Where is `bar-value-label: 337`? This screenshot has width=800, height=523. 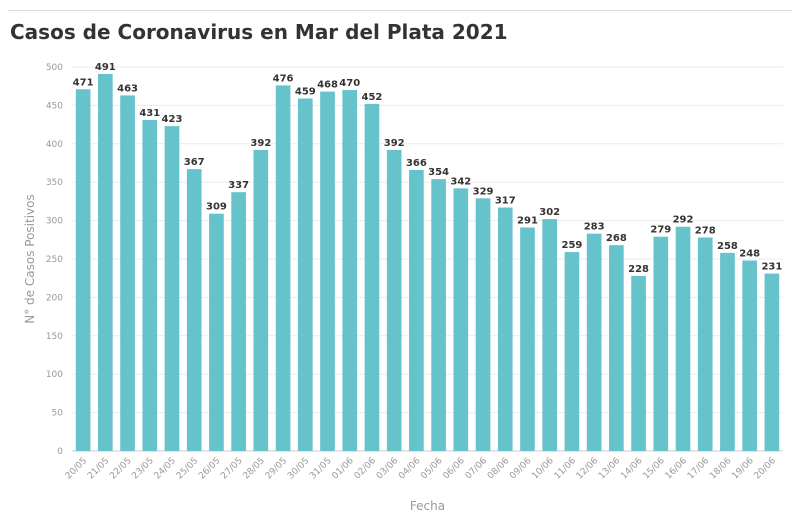
bar-value-label: 337 is located at coordinates (238, 185).